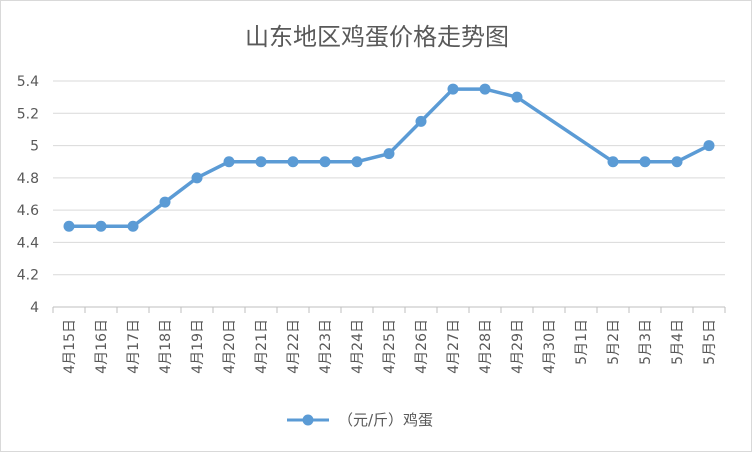 This screenshot has height=453, width=752. I want to click on y-tick-label: 5.2, so click(28, 114).